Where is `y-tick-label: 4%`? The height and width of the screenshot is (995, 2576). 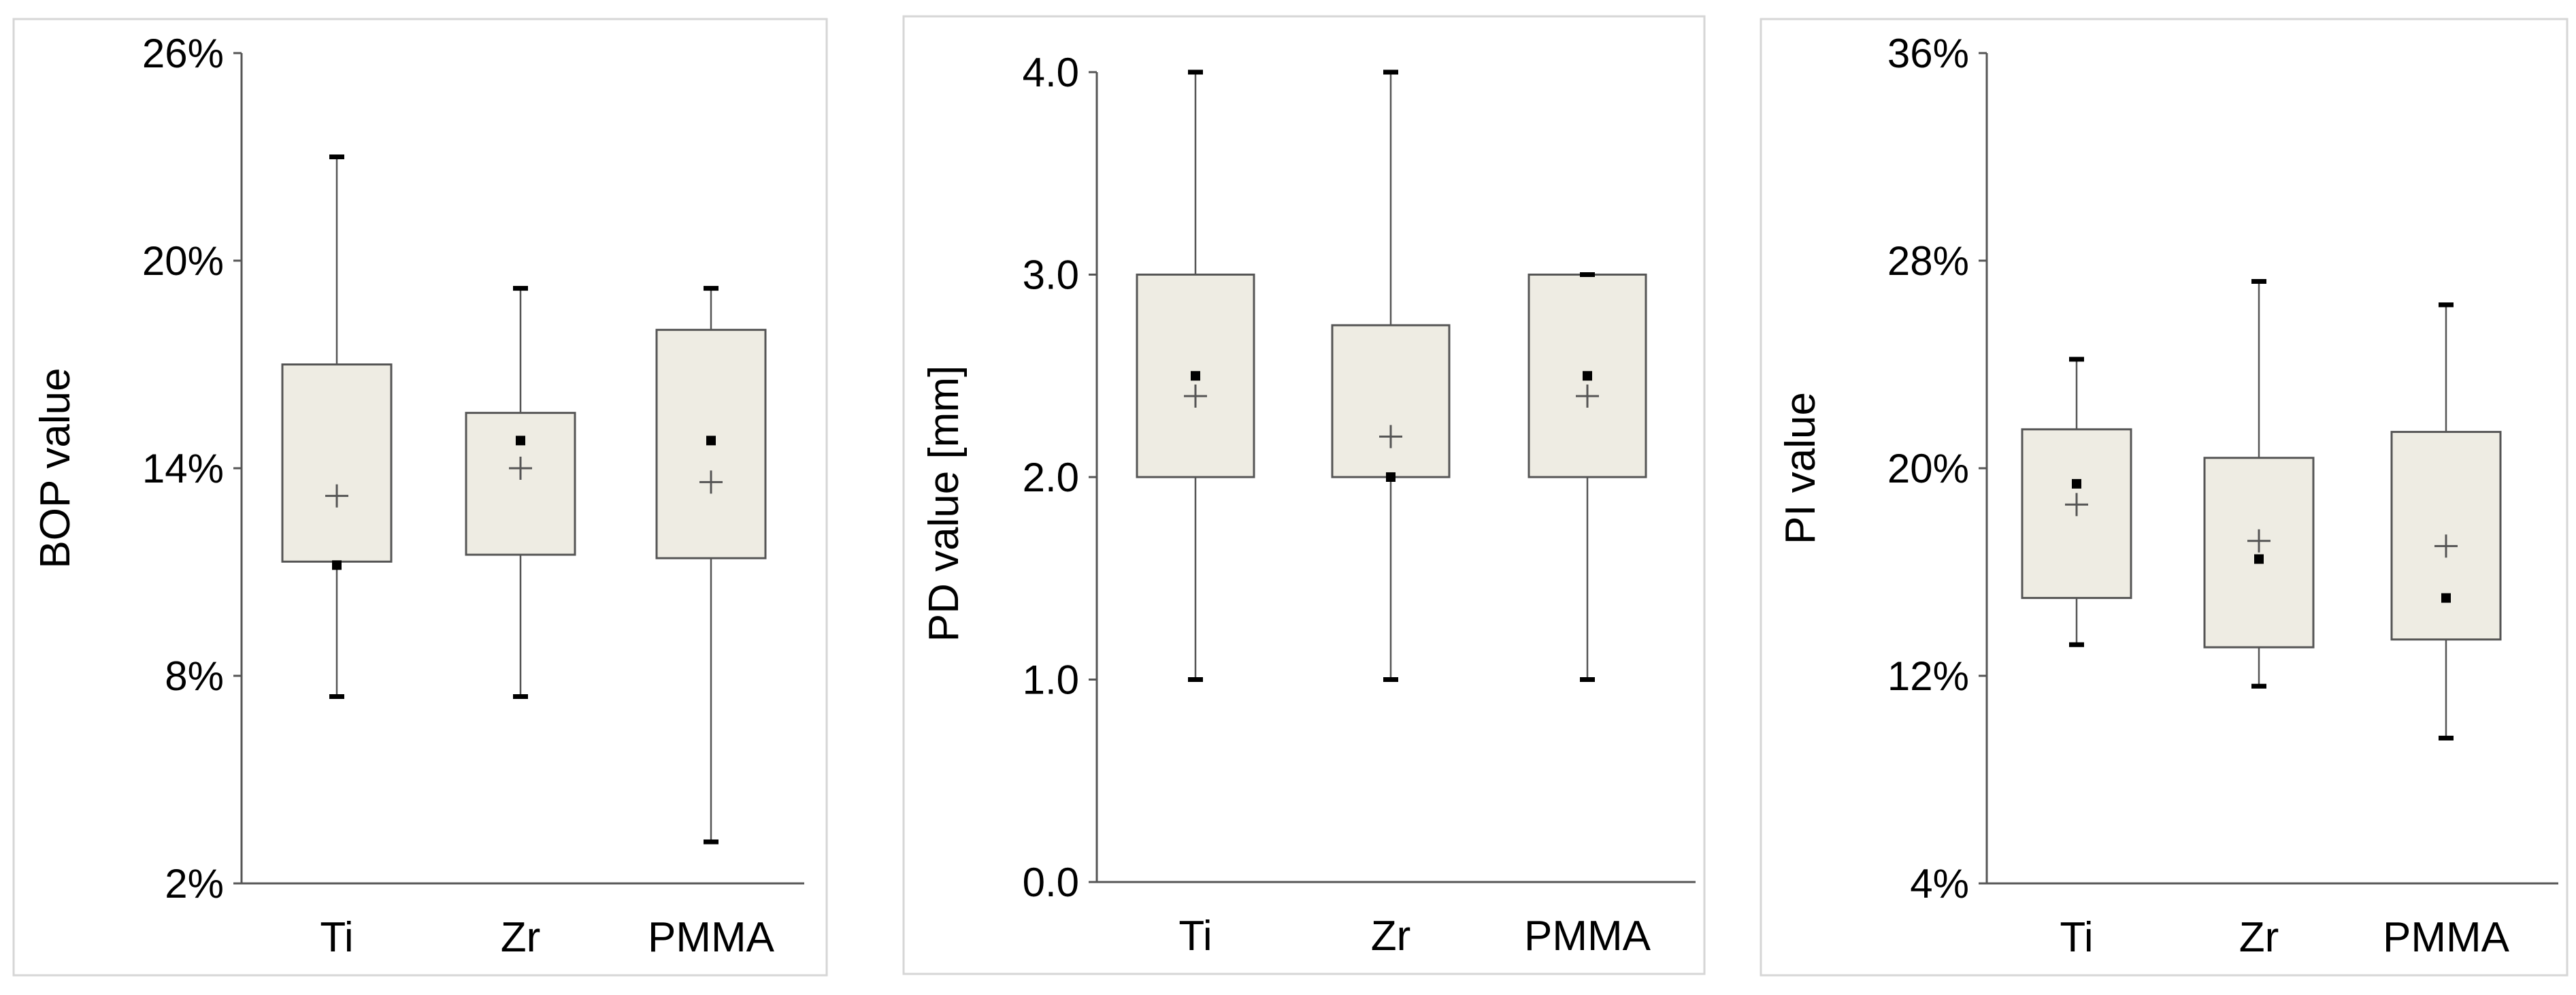 y-tick-label: 4% is located at coordinates (1940, 884).